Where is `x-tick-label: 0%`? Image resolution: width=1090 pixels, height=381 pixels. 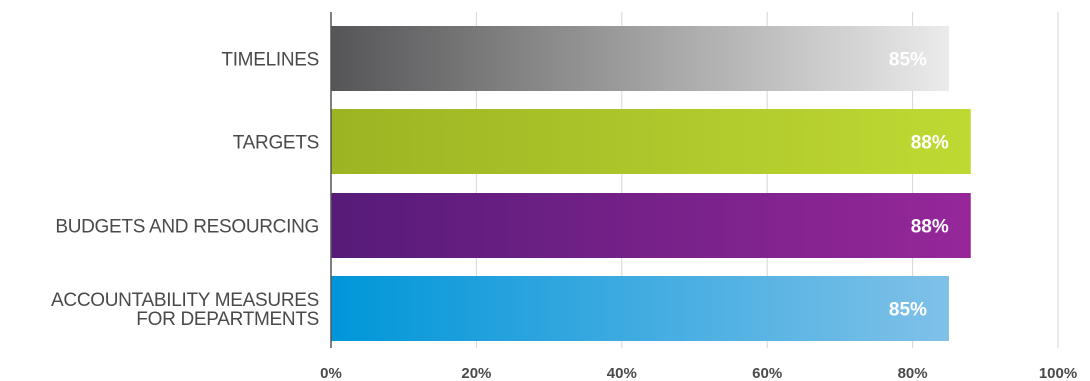
x-tick-label: 0% is located at coordinates (331, 373).